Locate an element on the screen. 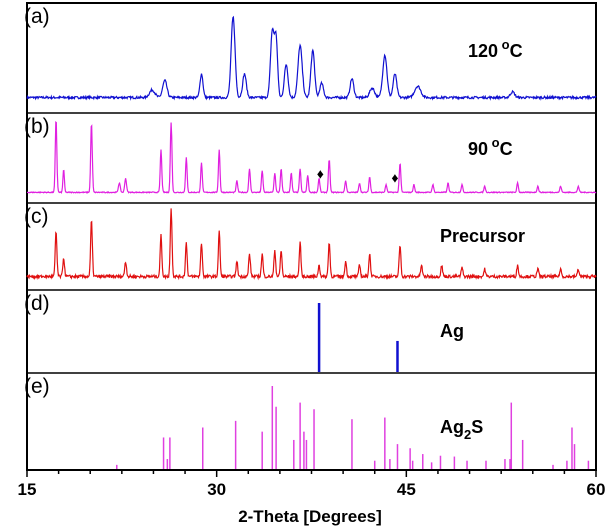  panel-letter-d: (d) is located at coordinates (37, 303).